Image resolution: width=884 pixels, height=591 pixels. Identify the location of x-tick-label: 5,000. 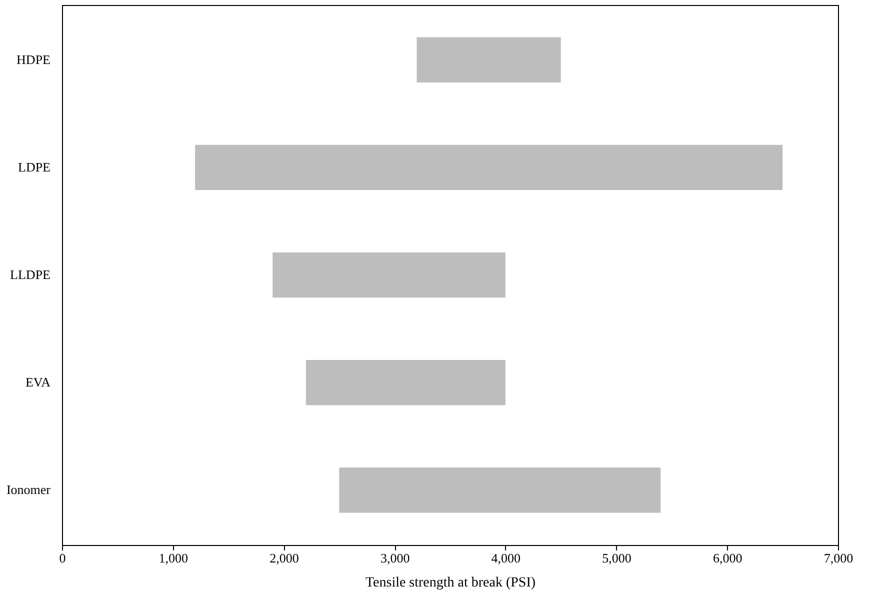
(617, 558).